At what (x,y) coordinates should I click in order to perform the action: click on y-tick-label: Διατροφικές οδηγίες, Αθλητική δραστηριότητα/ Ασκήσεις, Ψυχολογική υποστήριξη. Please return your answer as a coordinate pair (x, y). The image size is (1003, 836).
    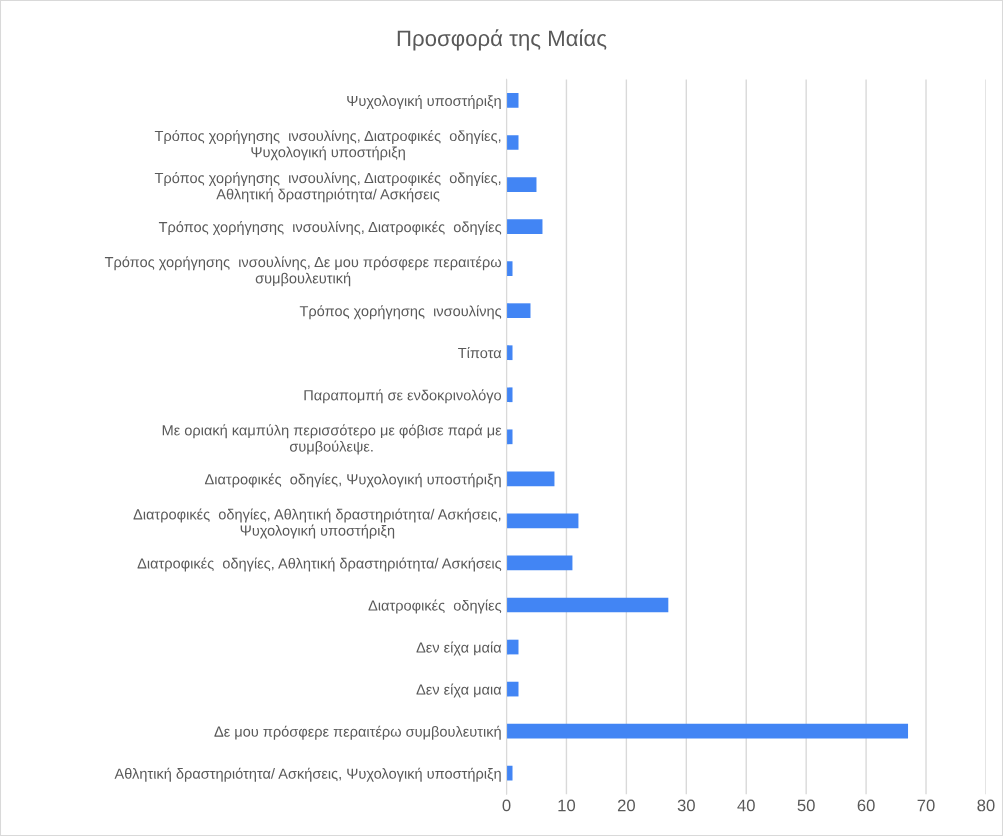
    Looking at the image, I should click on (317, 523).